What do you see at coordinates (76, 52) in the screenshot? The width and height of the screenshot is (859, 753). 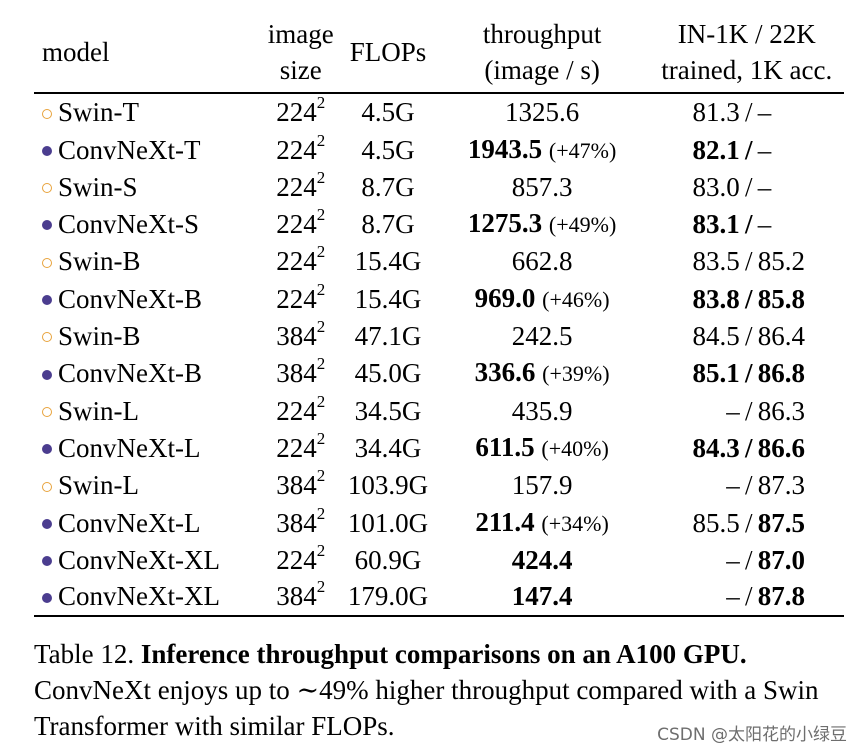 I see `header-model: model` at bounding box center [76, 52].